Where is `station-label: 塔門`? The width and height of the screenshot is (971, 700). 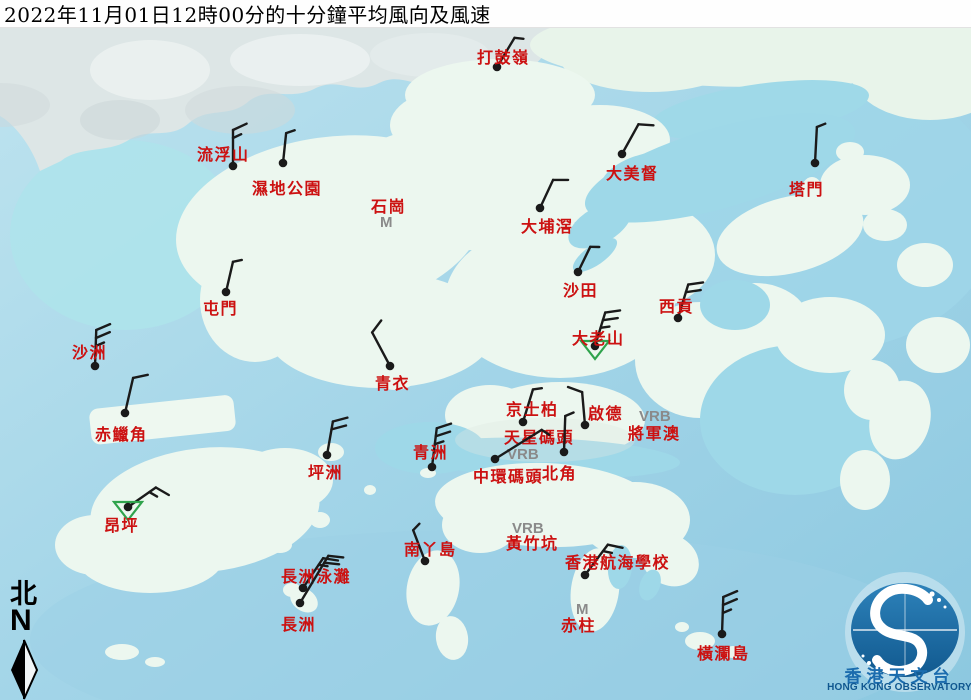
station-label: 塔門 is located at coordinates (806, 189).